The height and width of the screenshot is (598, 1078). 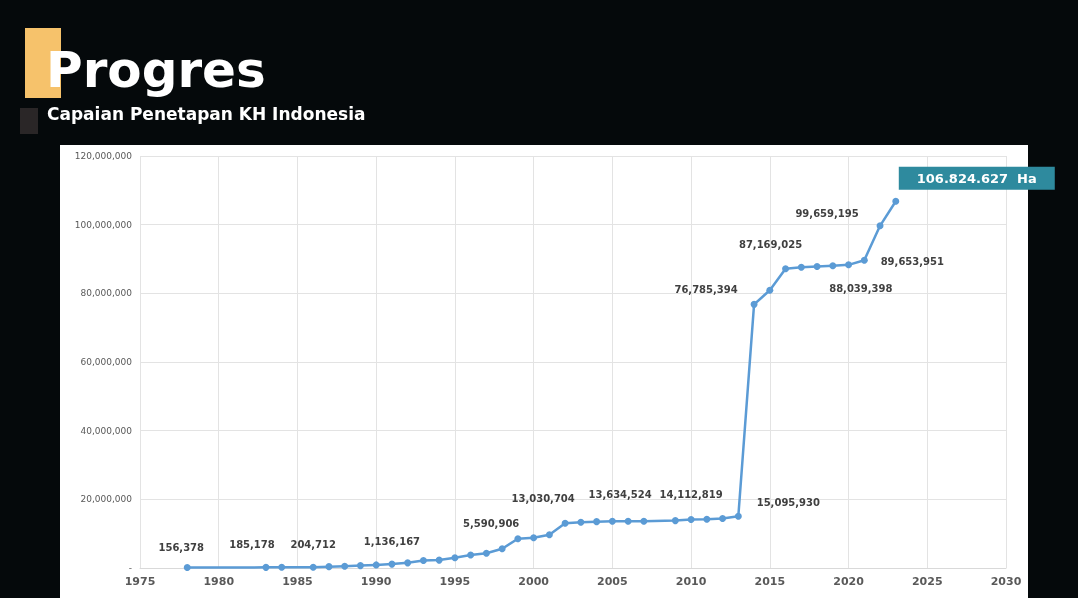 What do you see at coordinates (612, 581) in the screenshot?
I see `x-tick-label: 2005` at bounding box center [612, 581].